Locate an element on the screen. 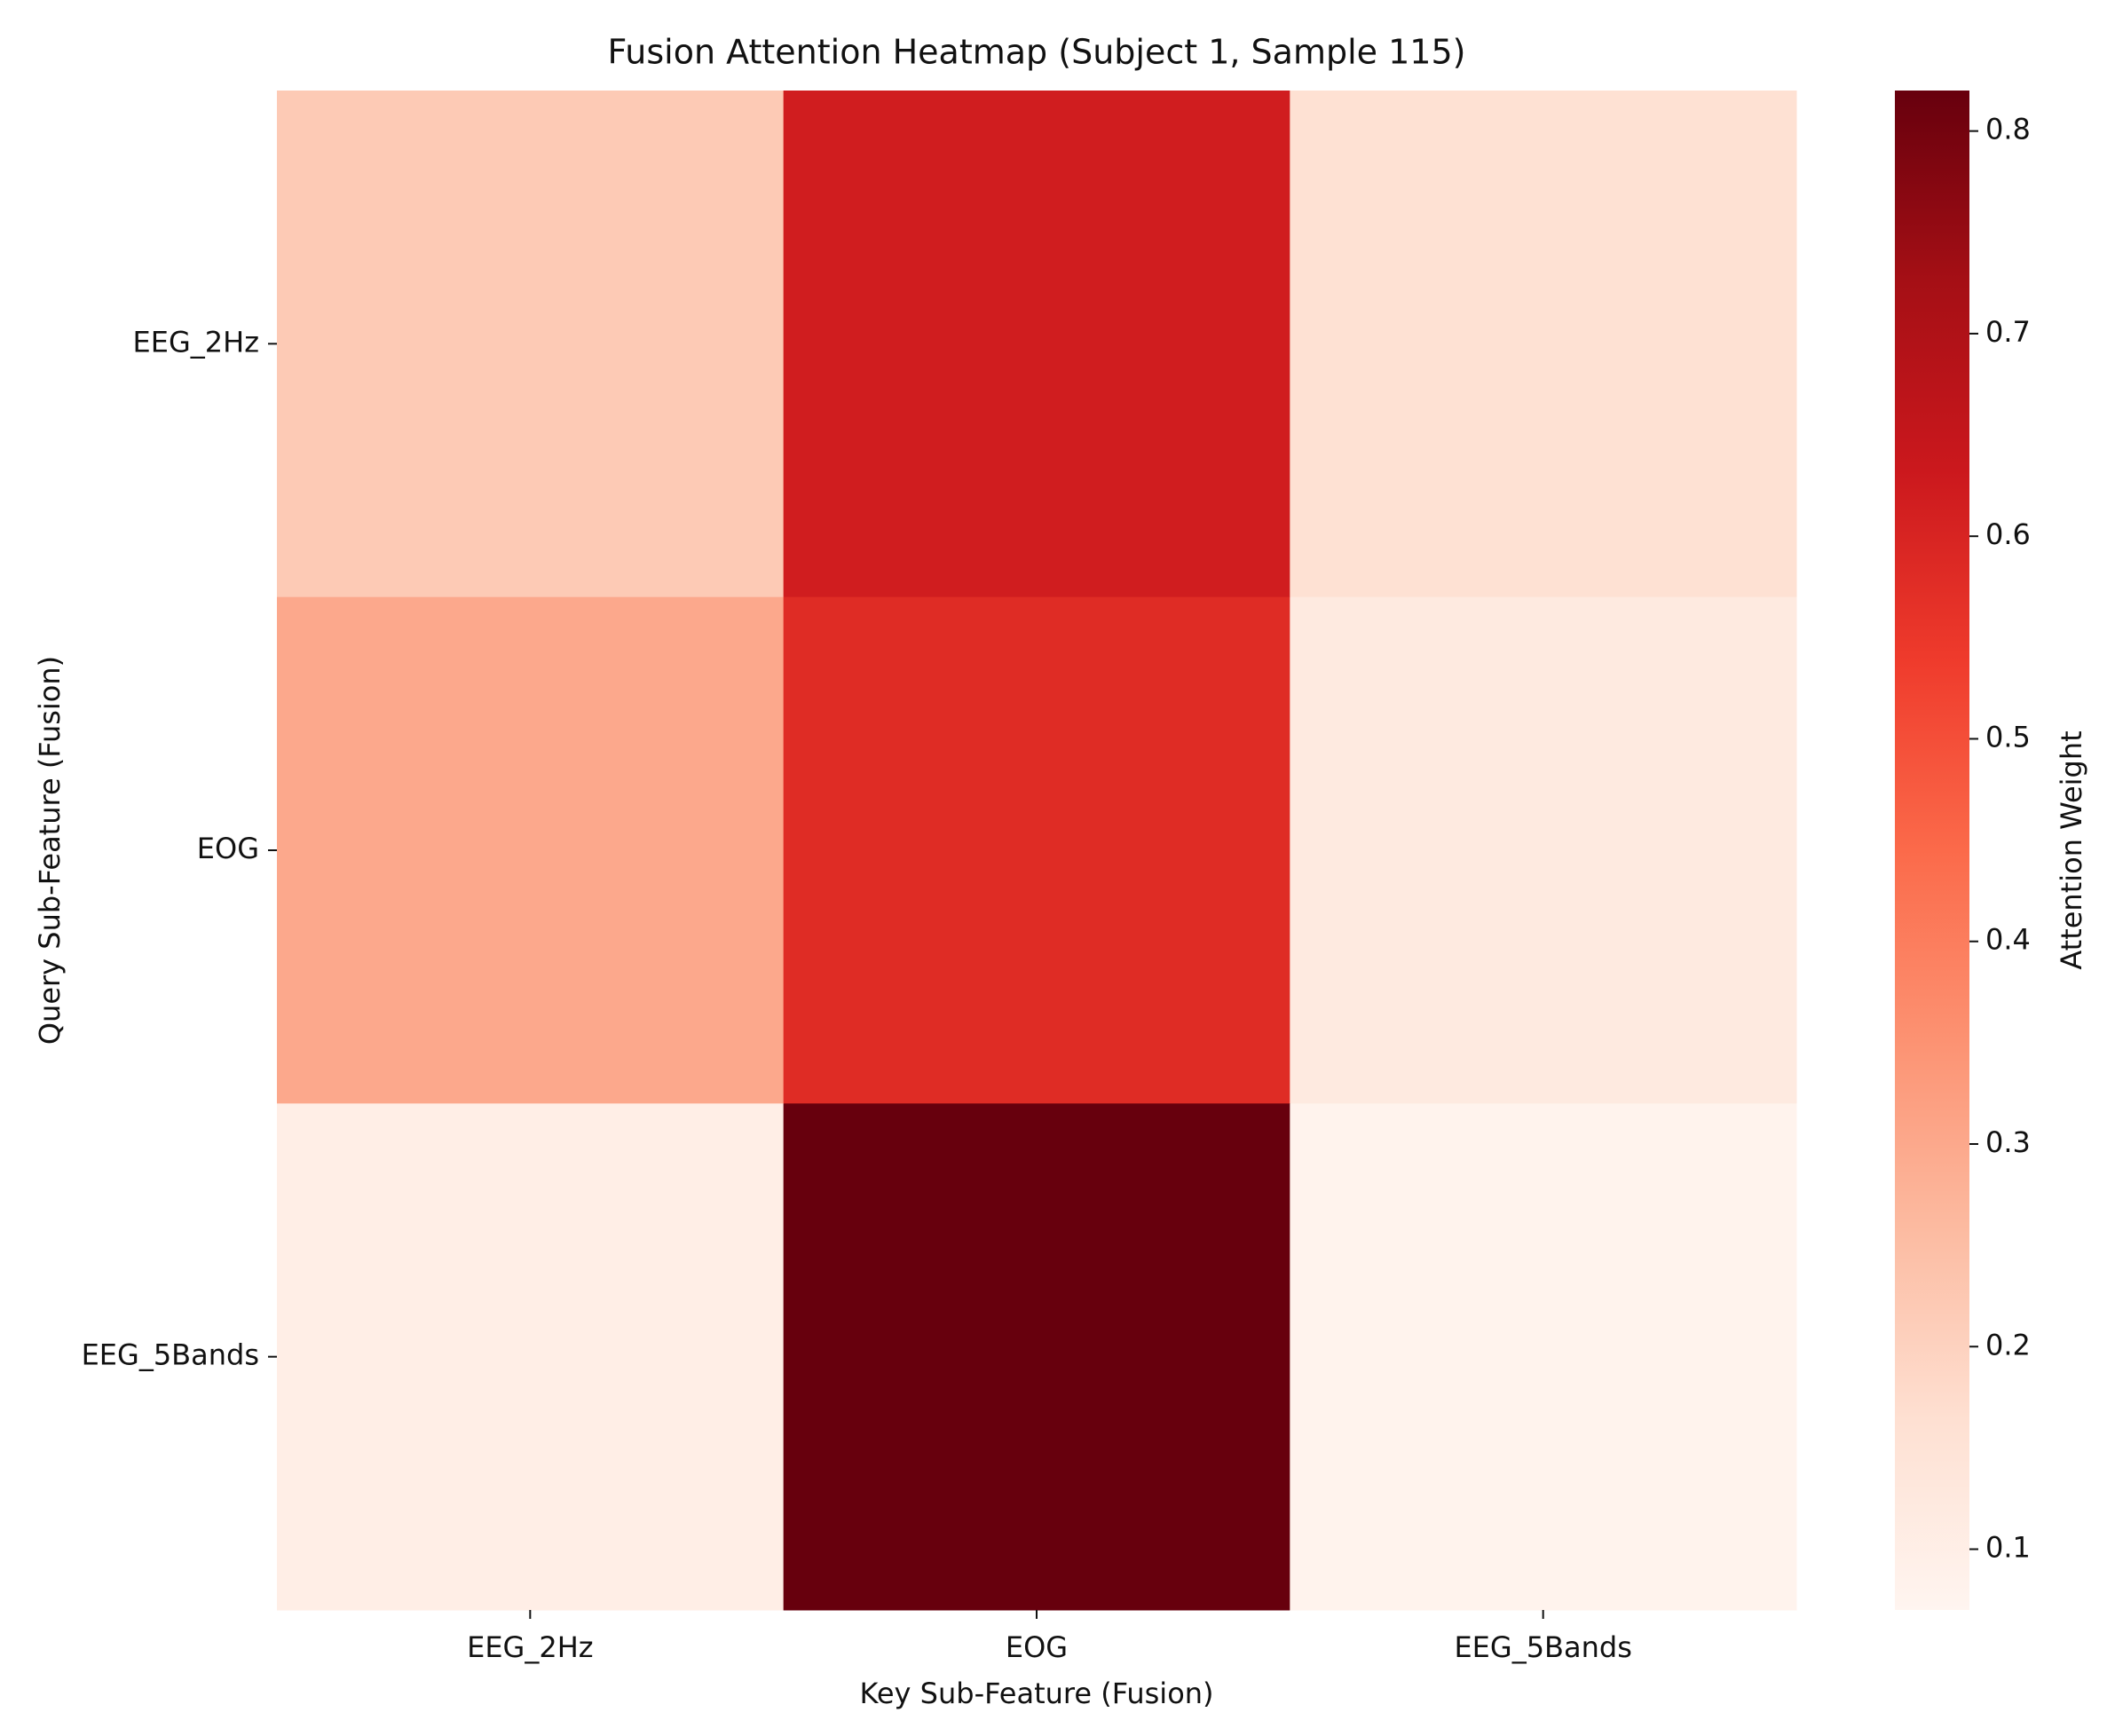 This screenshot has height=1736, width=2107. colorbar-tick-label: 0.1 is located at coordinates (2008, 1548).